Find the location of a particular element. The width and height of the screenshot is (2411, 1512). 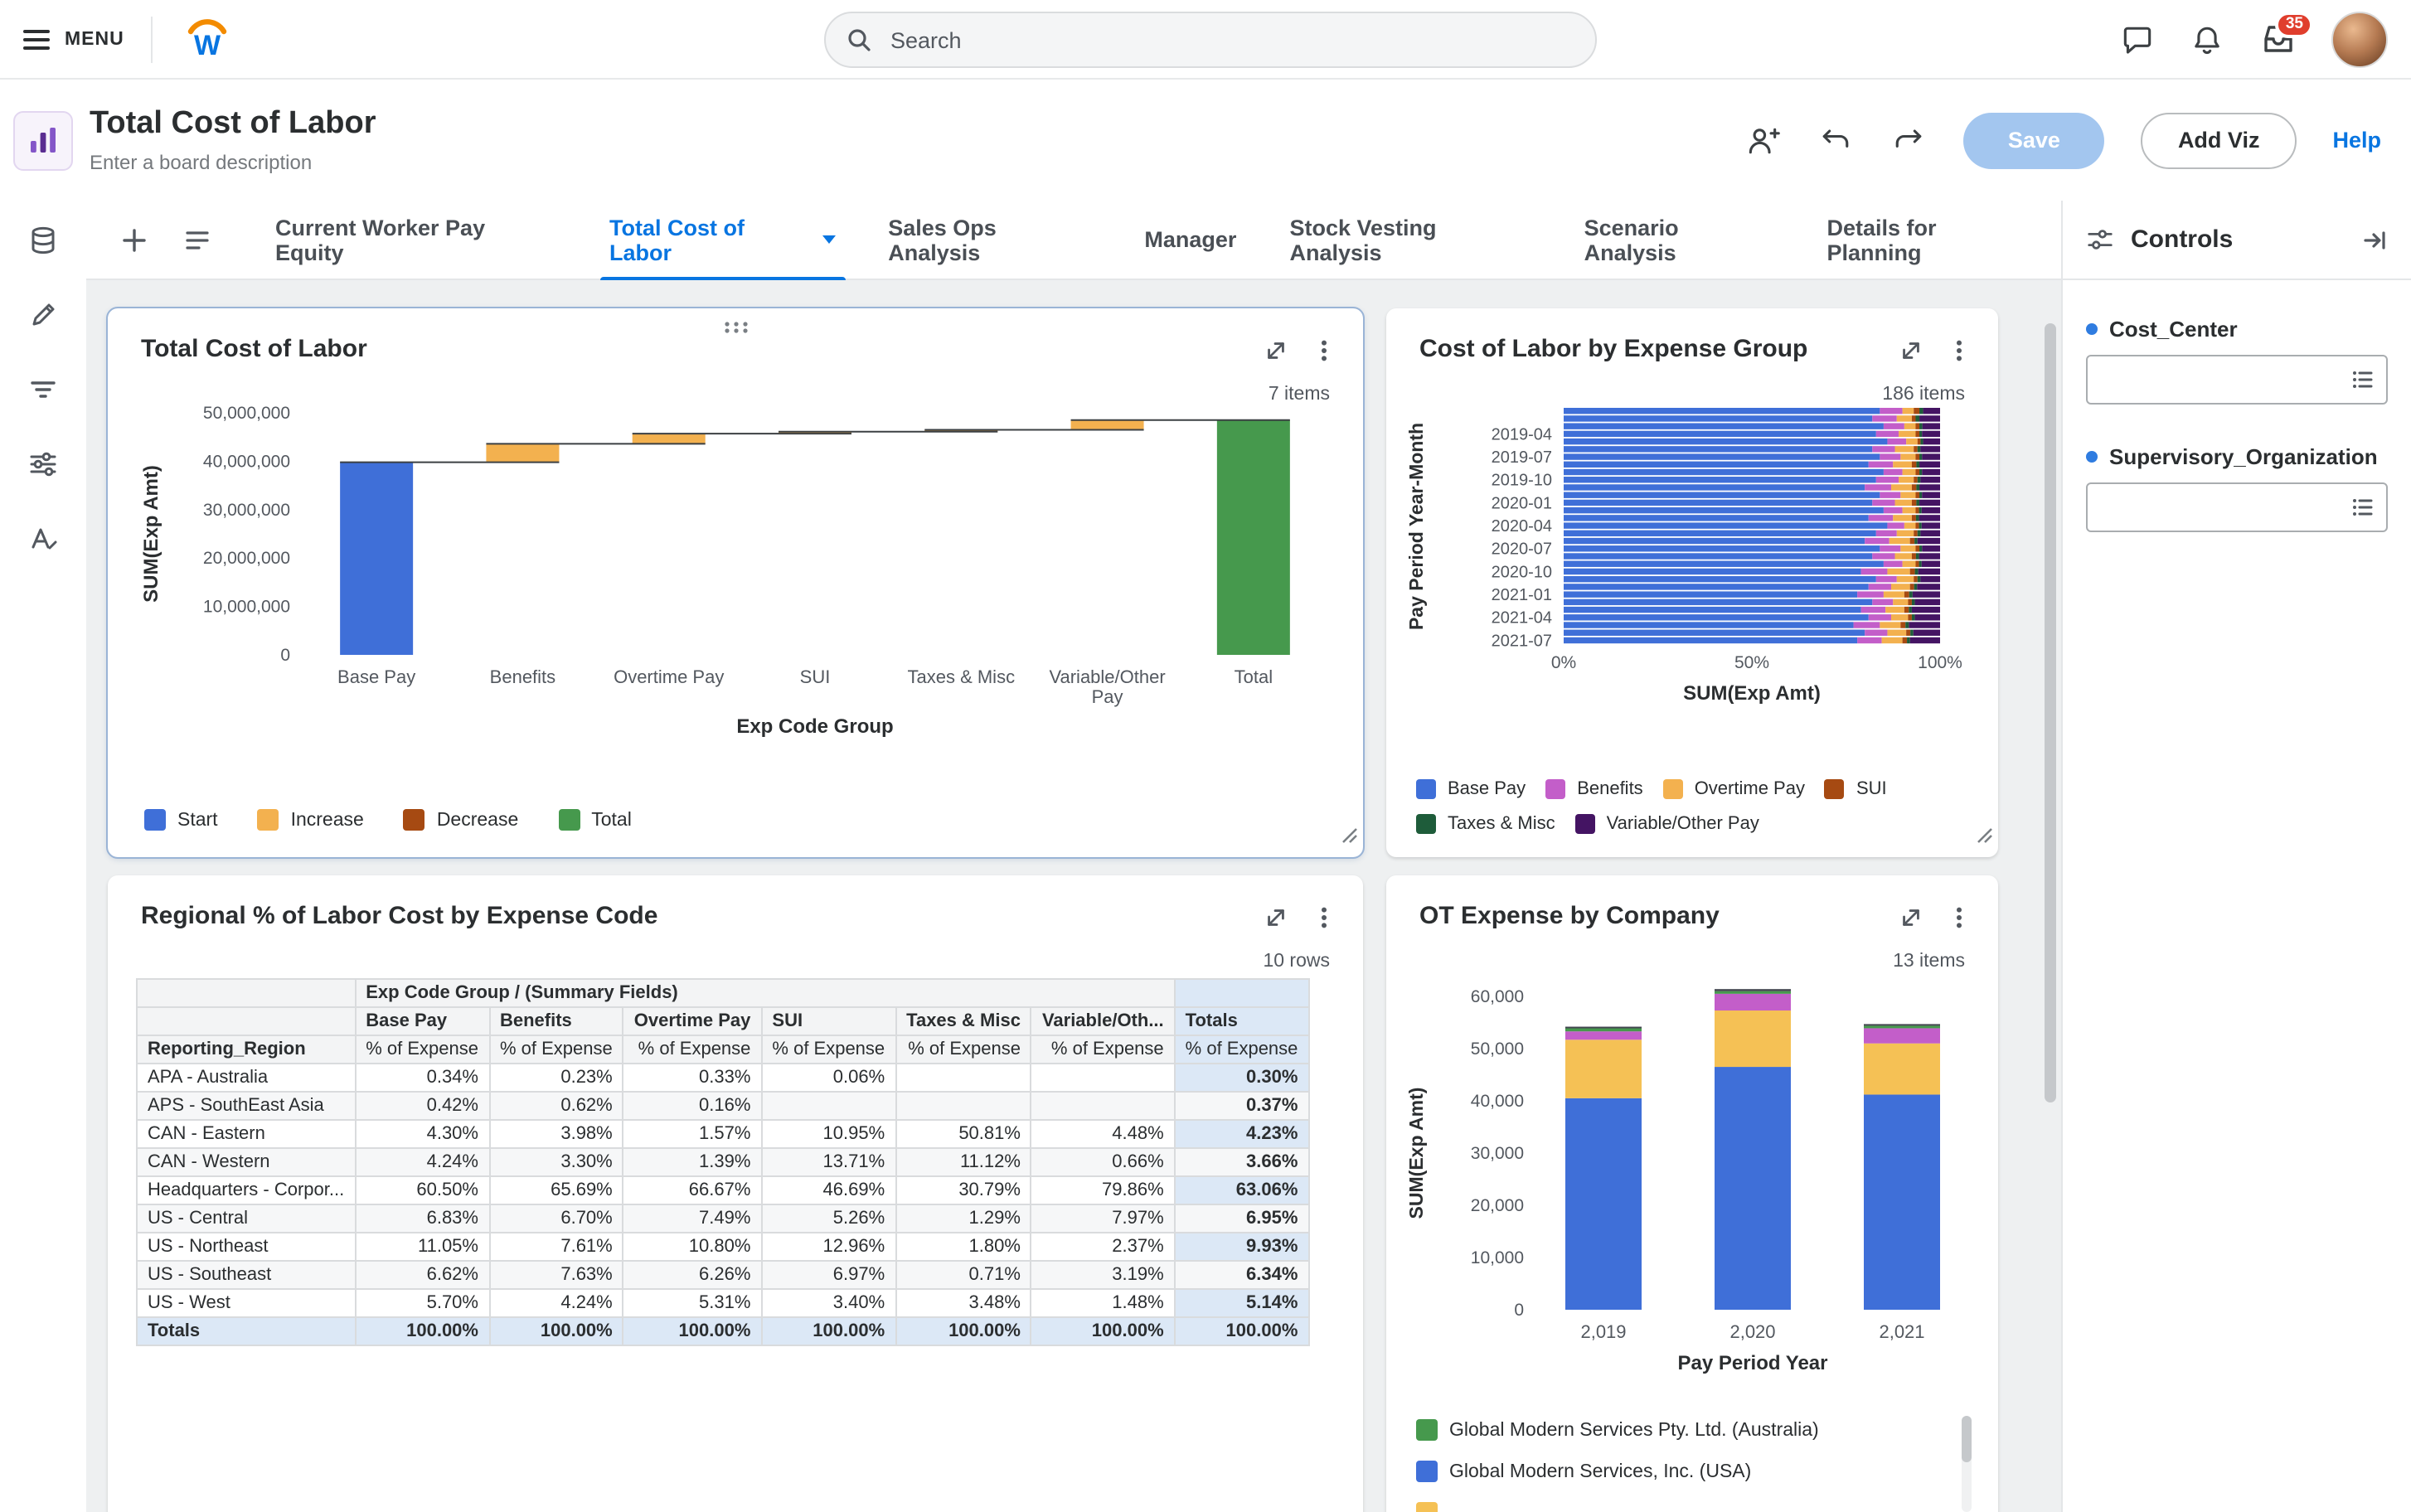

legend-item: Increase is located at coordinates (310, 820).